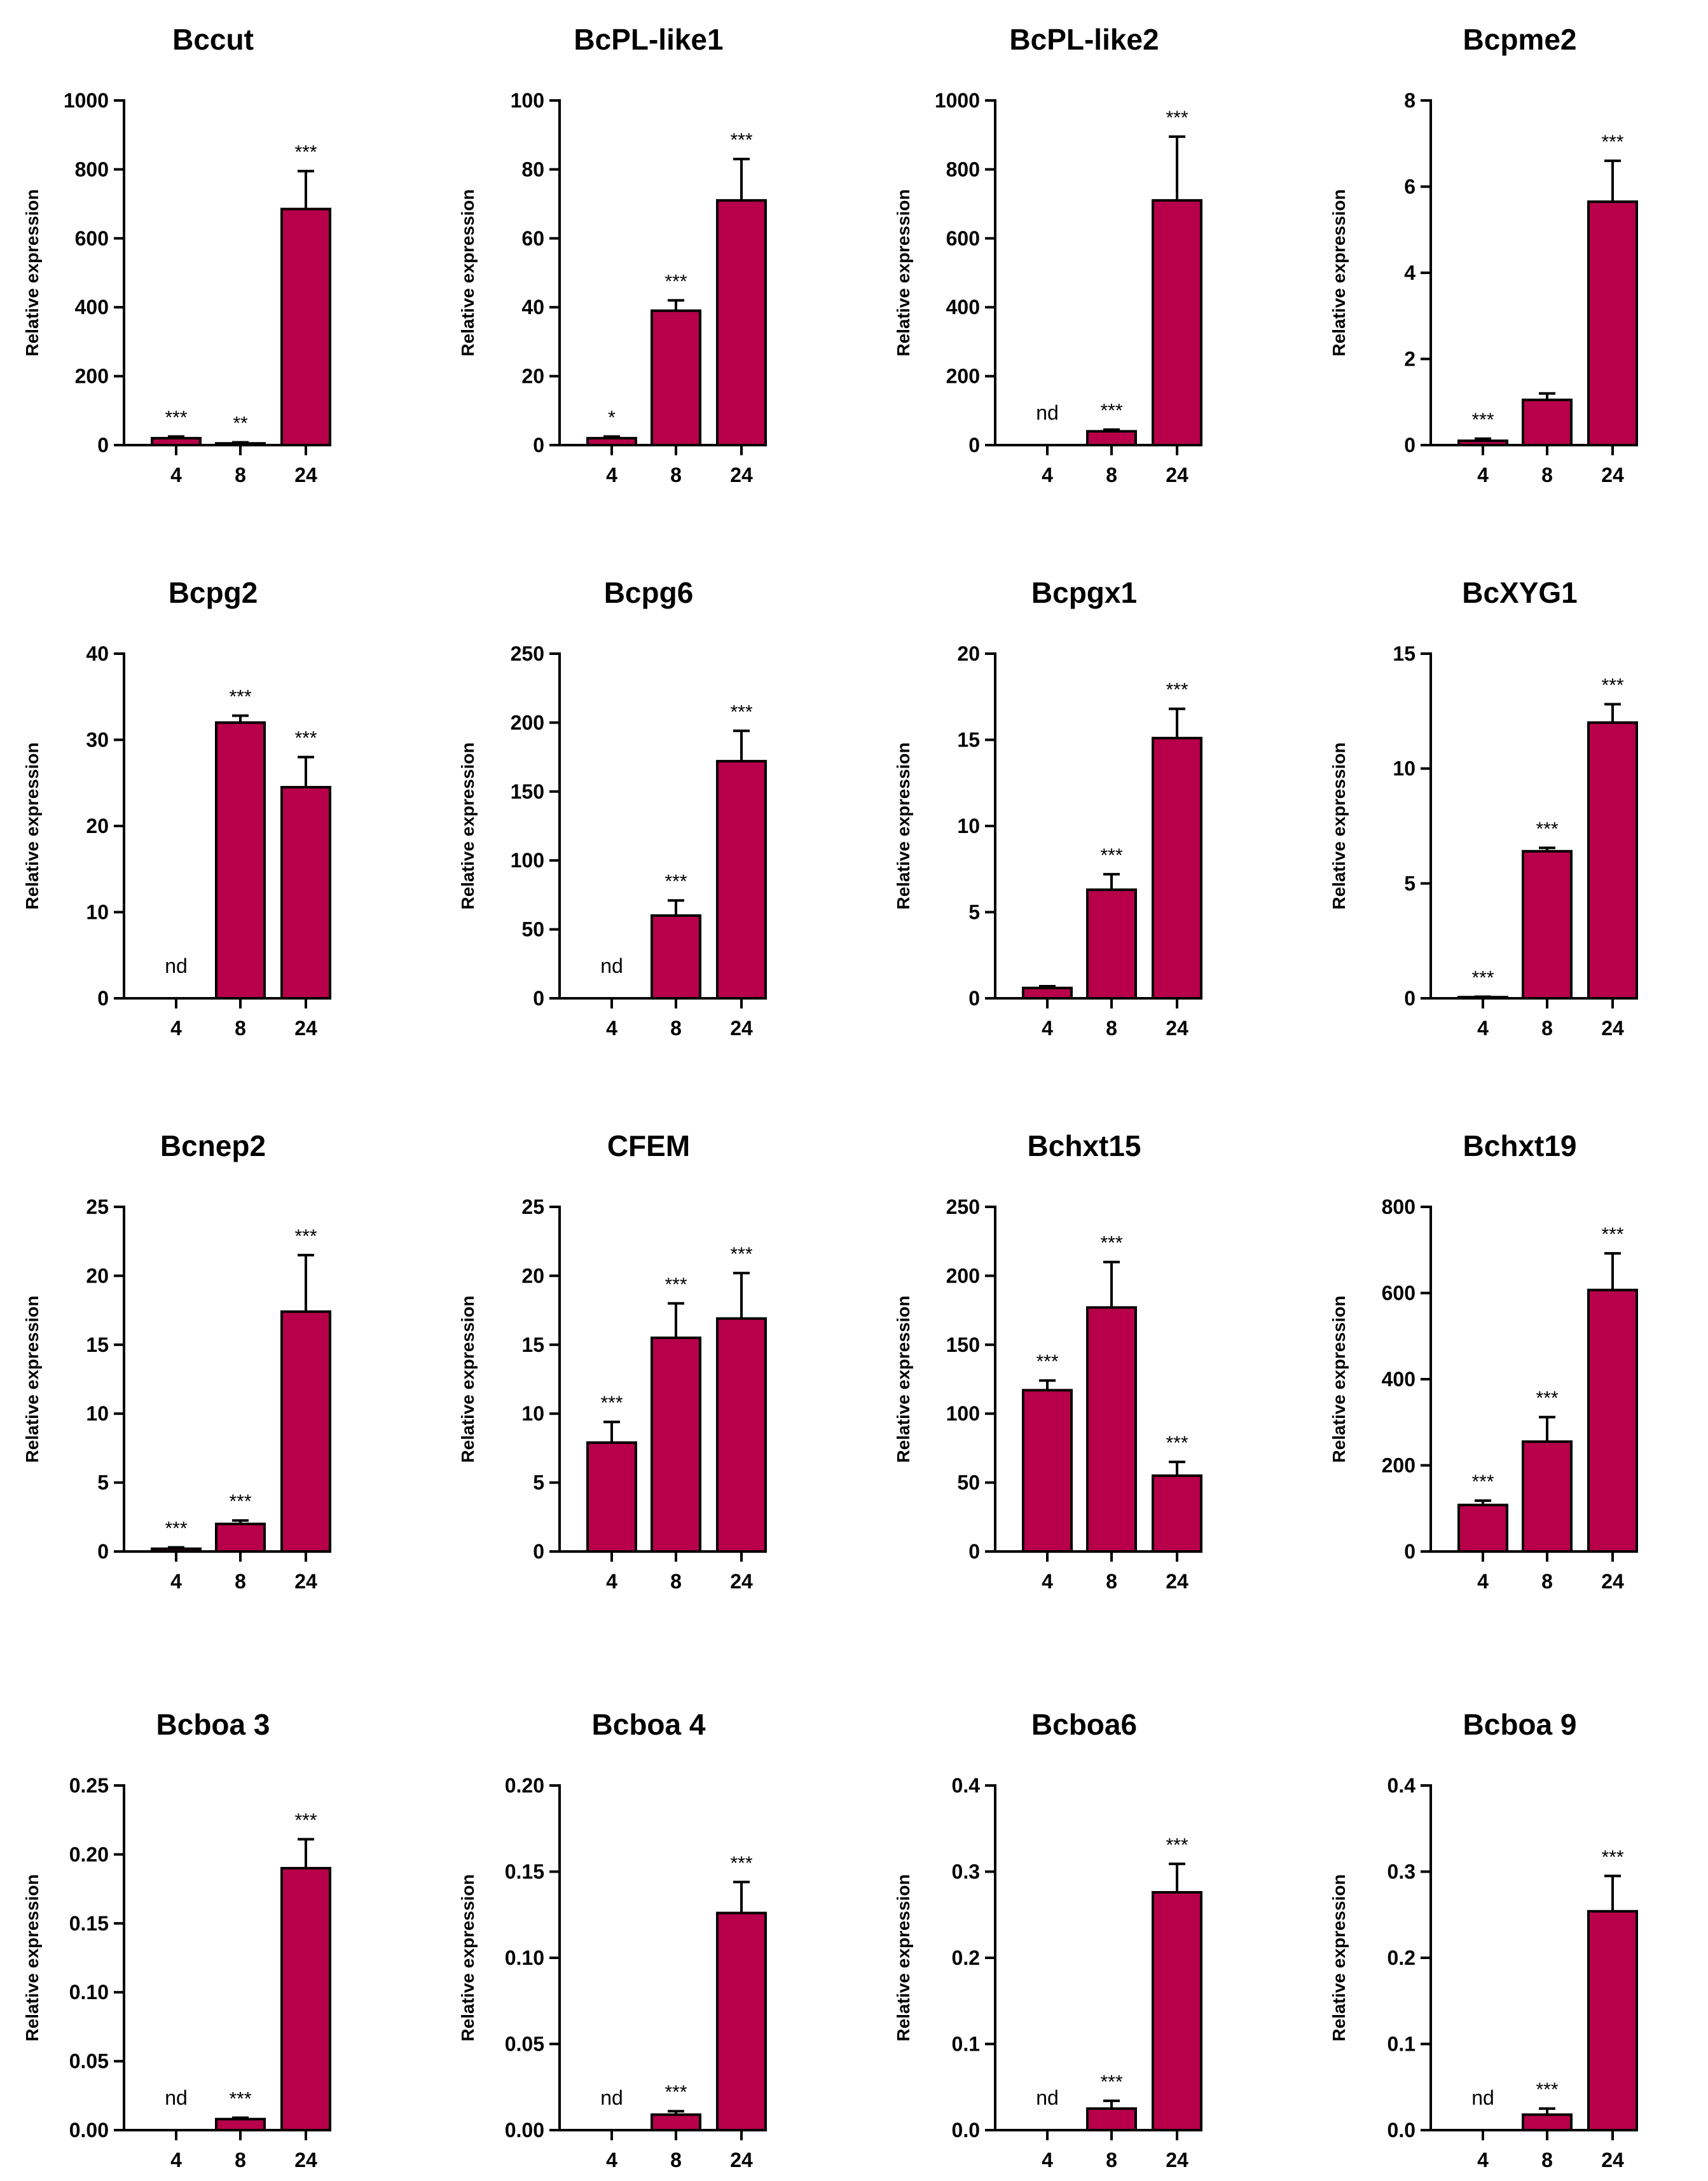 This screenshot has height=2181, width=1708. Describe the element at coordinates (1398, 1206) in the screenshot. I see `y-tick-label: 800` at that location.